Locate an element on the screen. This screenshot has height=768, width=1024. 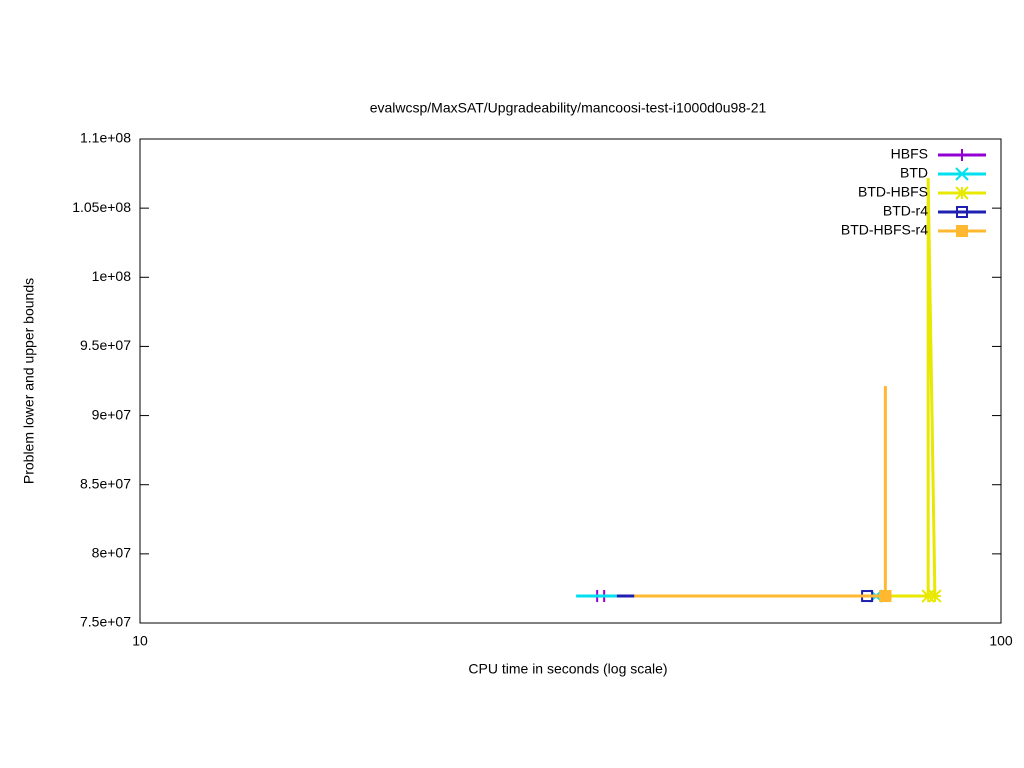
legend-label: HBFS is located at coordinates (909, 154).